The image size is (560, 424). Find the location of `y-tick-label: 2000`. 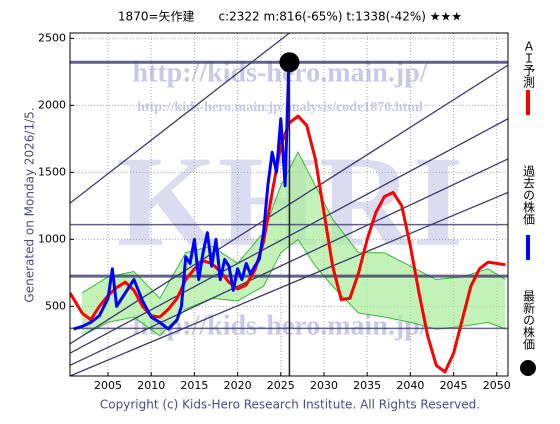

y-tick-label: 2000 is located at coordinates (52, 104).